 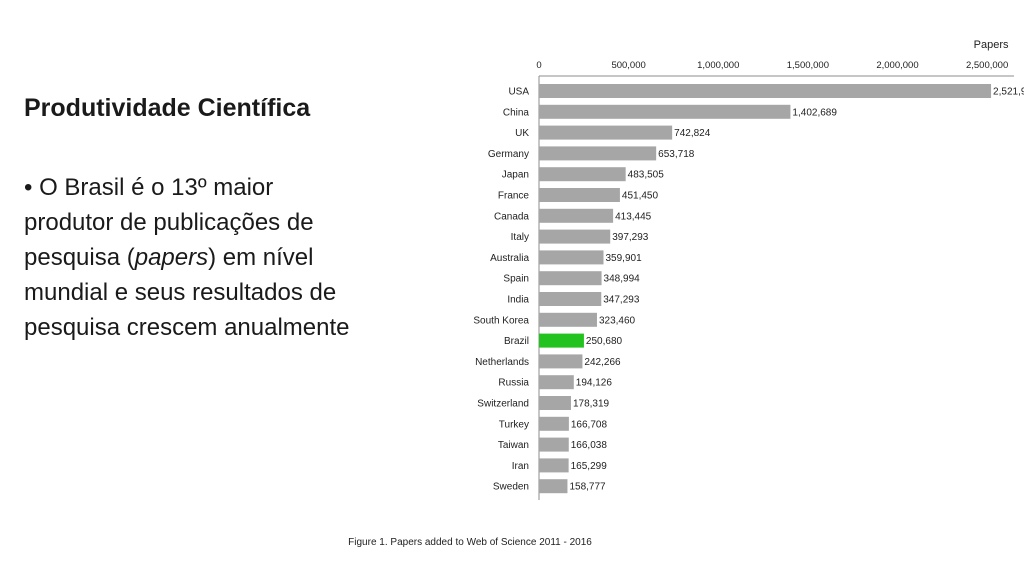 What do you see at coordinates (622, 279) in the screenshot?
I see `data-label: 348,994` at bounding box center [622, 279].